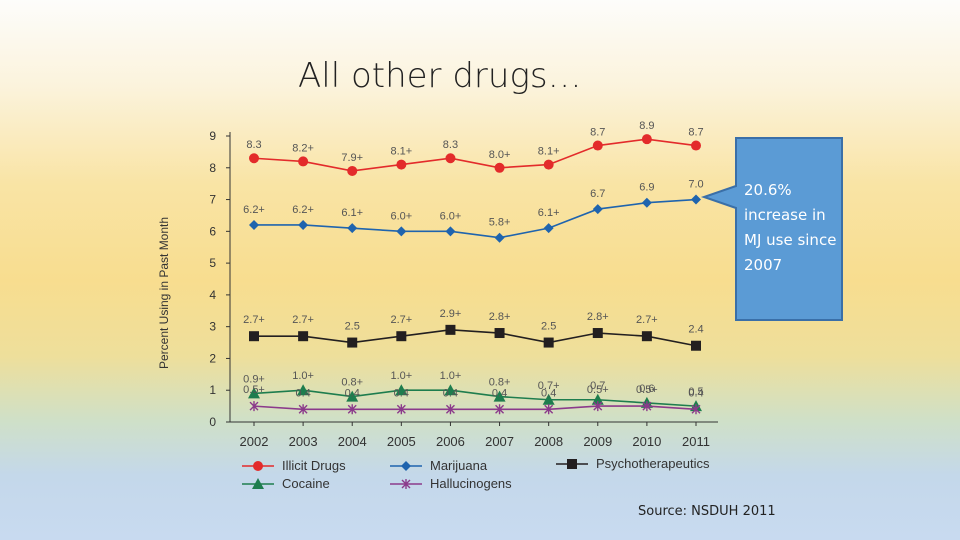 The height and width of the screenshot is (540, 960). What do you see at coordinates (406, 484) in the screenshot?
I see `legend-marker-hallucinogens` at bounding box center [406, 484].